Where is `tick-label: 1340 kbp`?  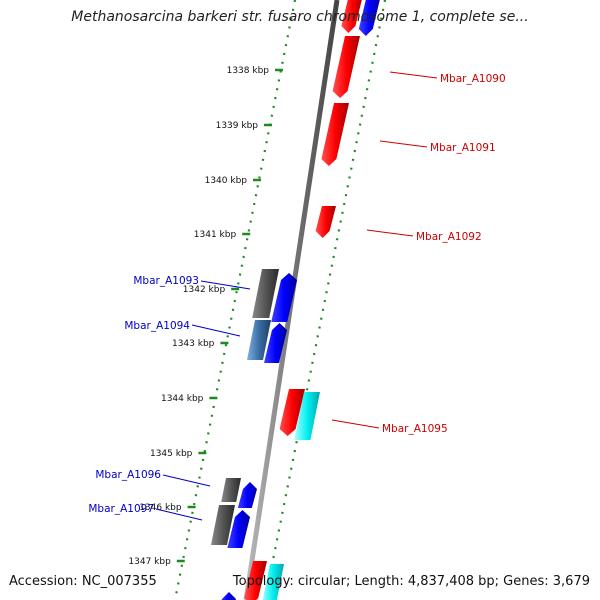 tick-label: 1340 kbp is located at coordinates (226, 181).